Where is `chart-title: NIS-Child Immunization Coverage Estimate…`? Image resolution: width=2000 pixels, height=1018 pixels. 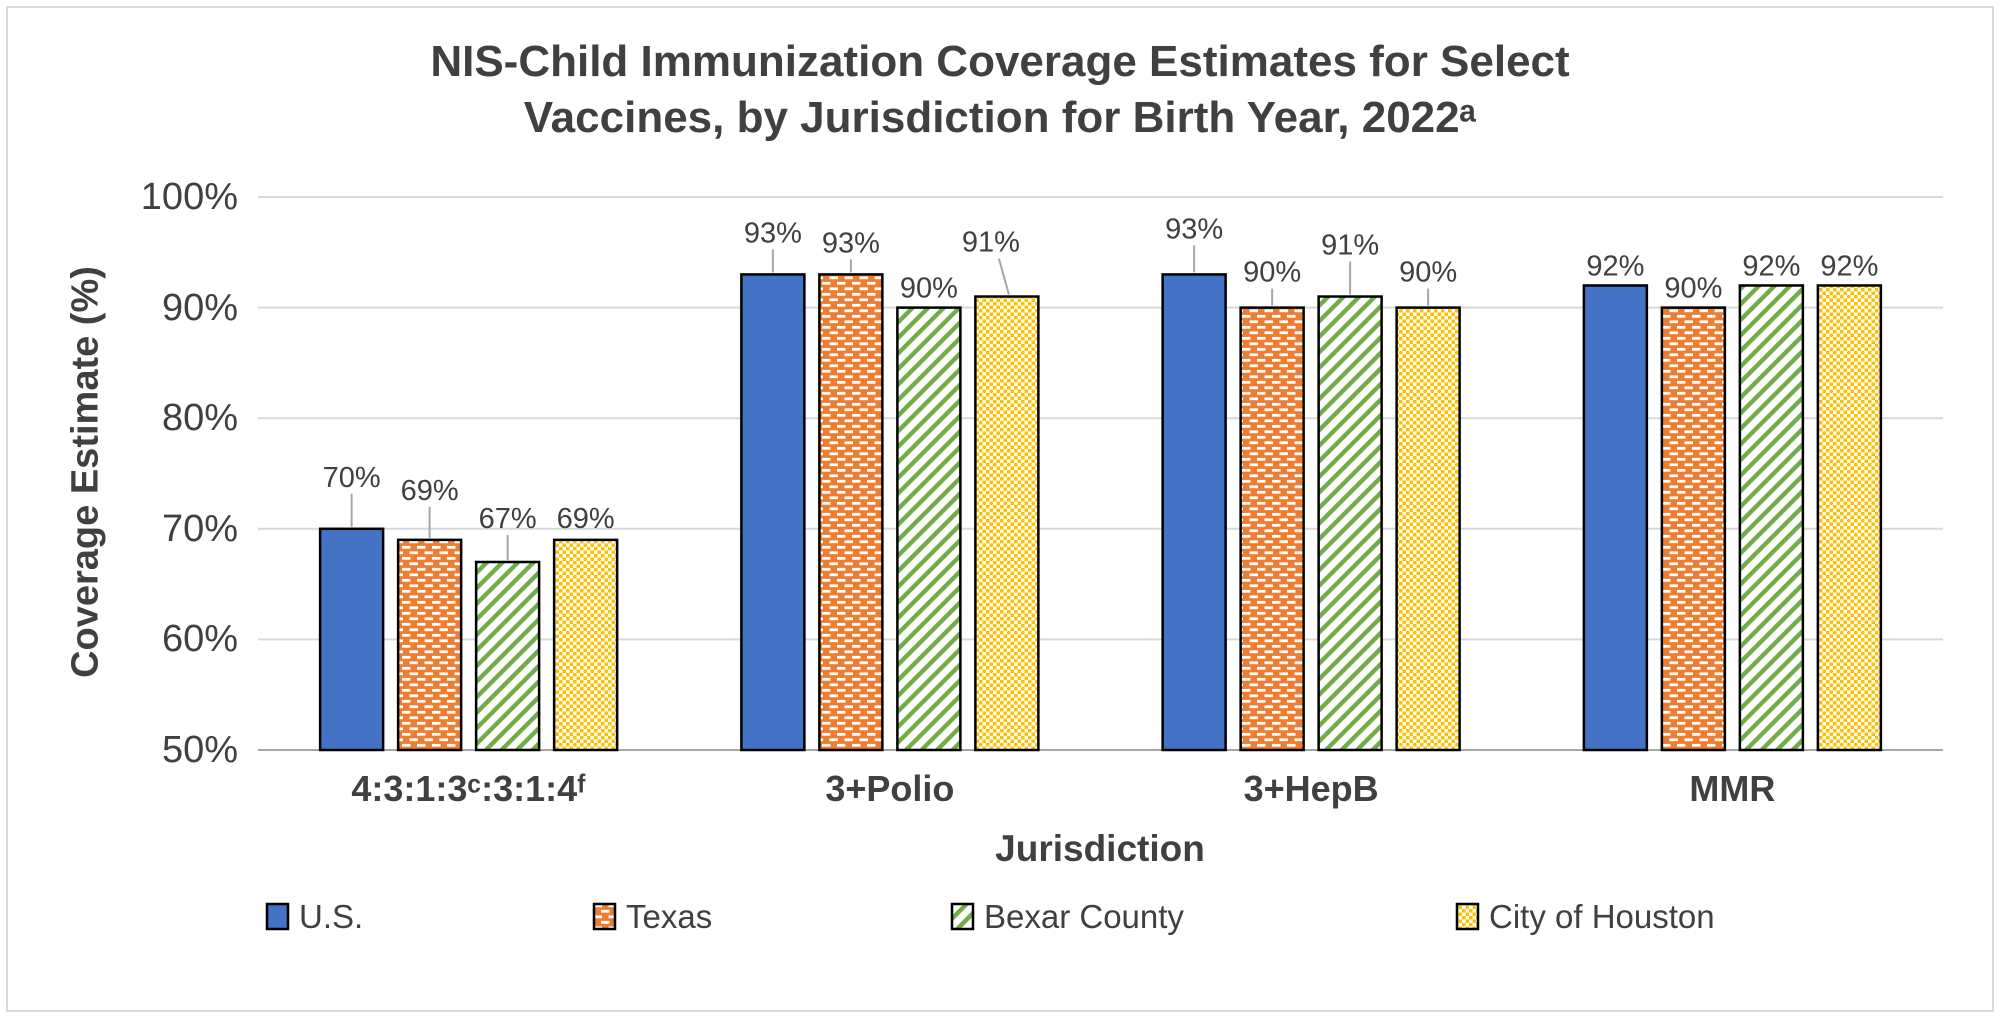
chart-title: NIS-Child Immunization Coverage Estimate… is located at coordinates (1000, 90).